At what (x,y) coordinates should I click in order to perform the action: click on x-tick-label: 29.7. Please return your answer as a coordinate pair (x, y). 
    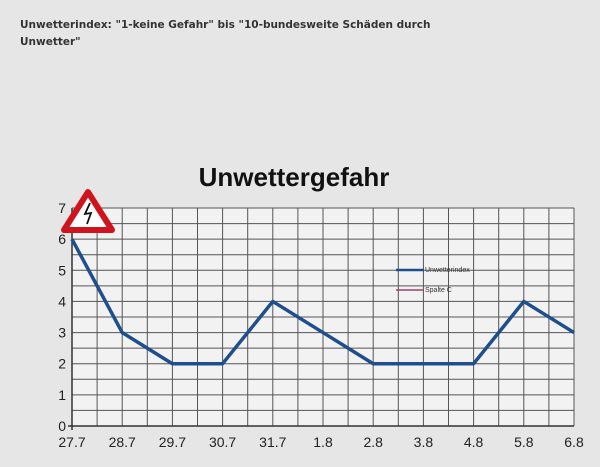
    Looking at the image, I should click on (172, 442).